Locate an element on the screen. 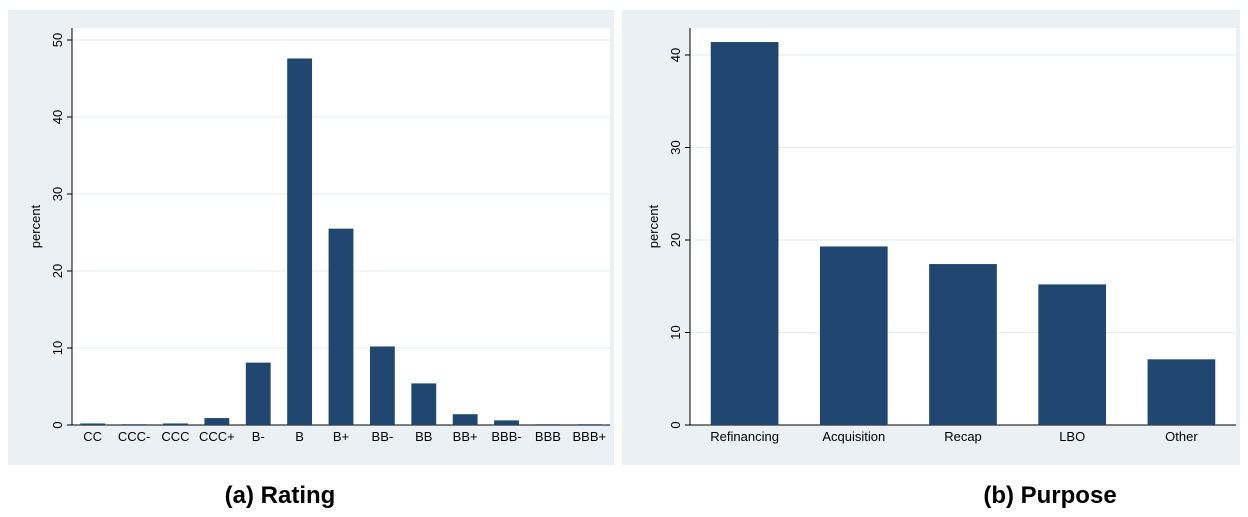 This screenshot has height=517, width=1248. x-tick-label: BBB is located at coordinates (548, 436).